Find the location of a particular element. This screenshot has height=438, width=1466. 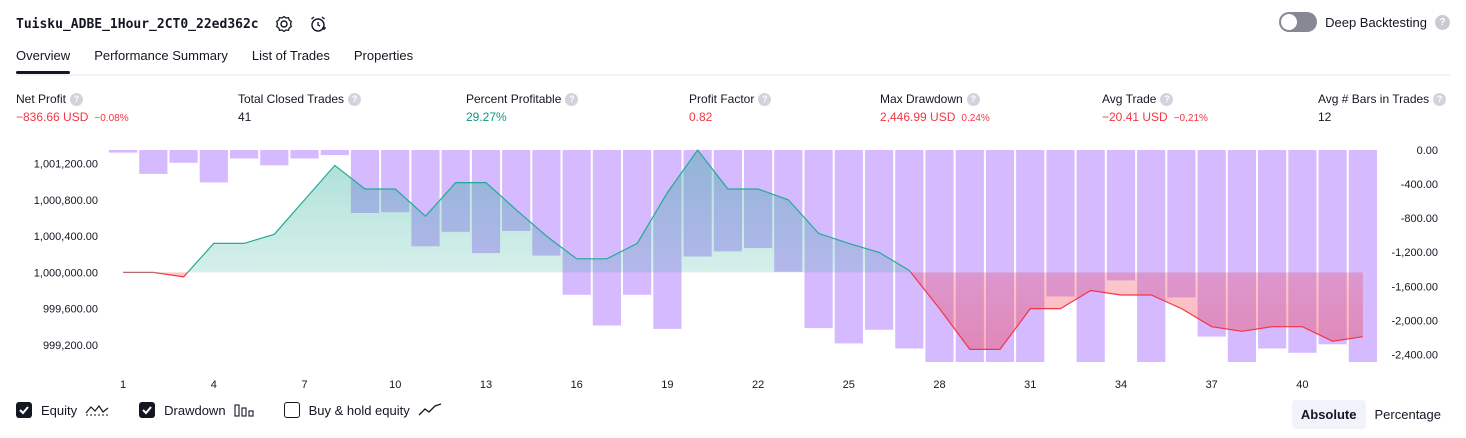

metric-value: 2,446.99 USD is located at coordinates (918, 117).